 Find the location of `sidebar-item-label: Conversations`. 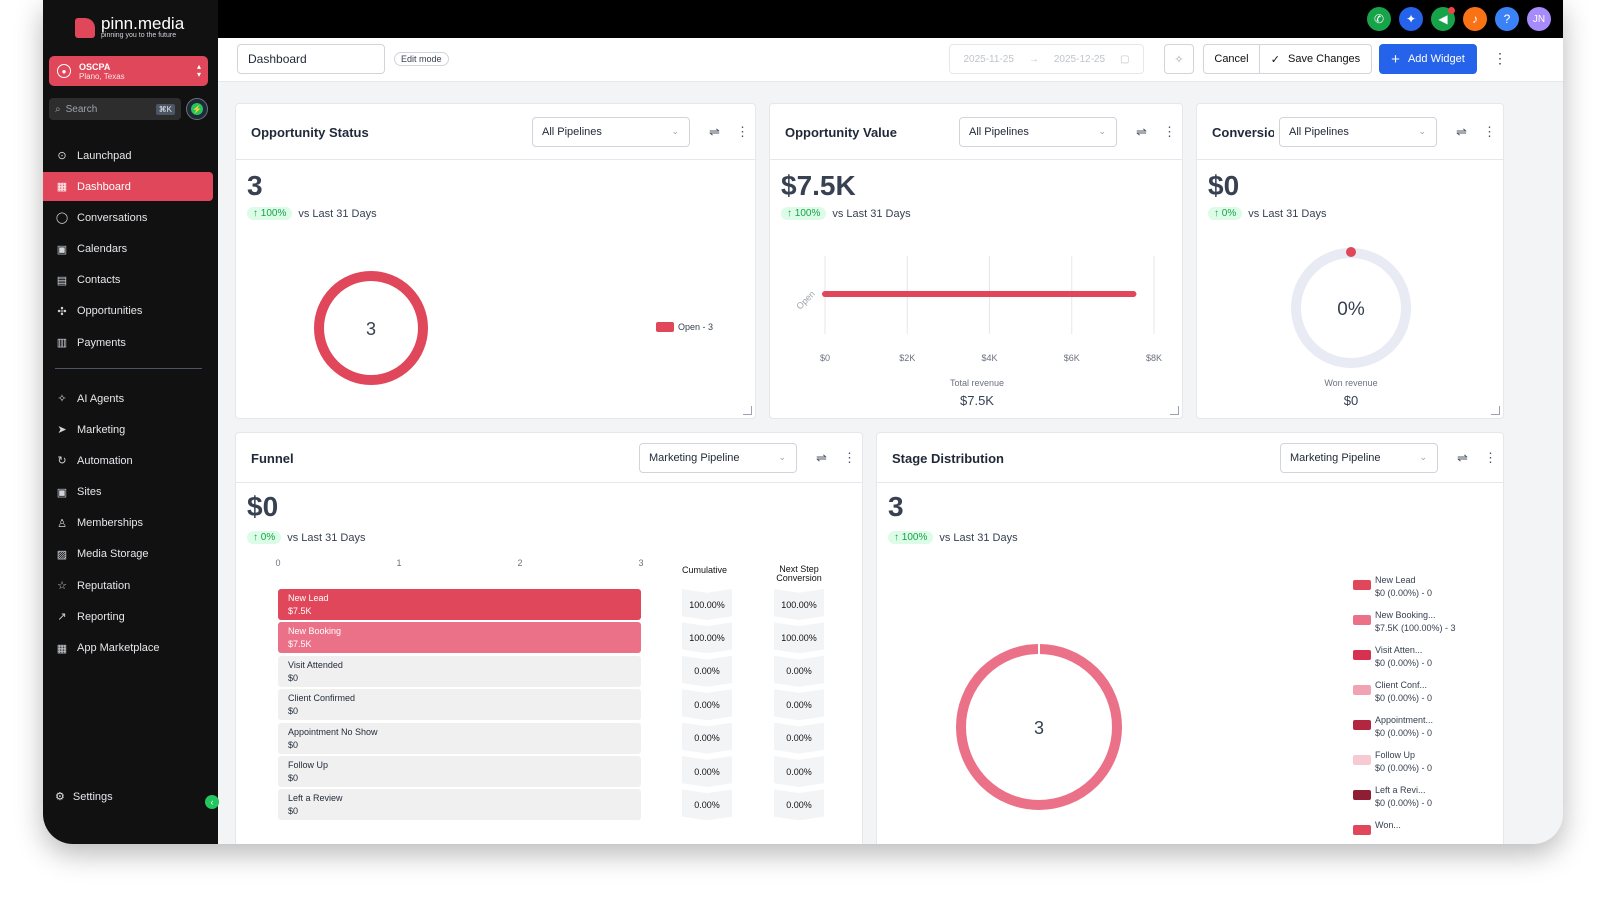

sidebar-item-label: Conversations is located at coordinates (112, 217).